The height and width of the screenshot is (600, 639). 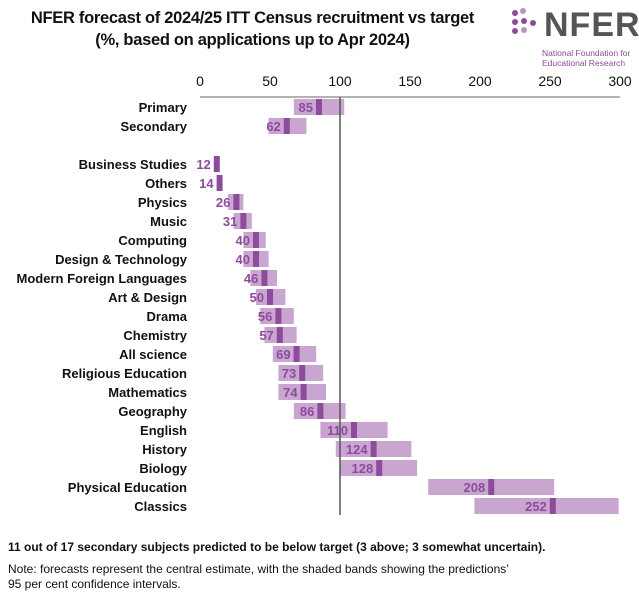 I want to click on category-label: Music, so click(x=168, y=221).